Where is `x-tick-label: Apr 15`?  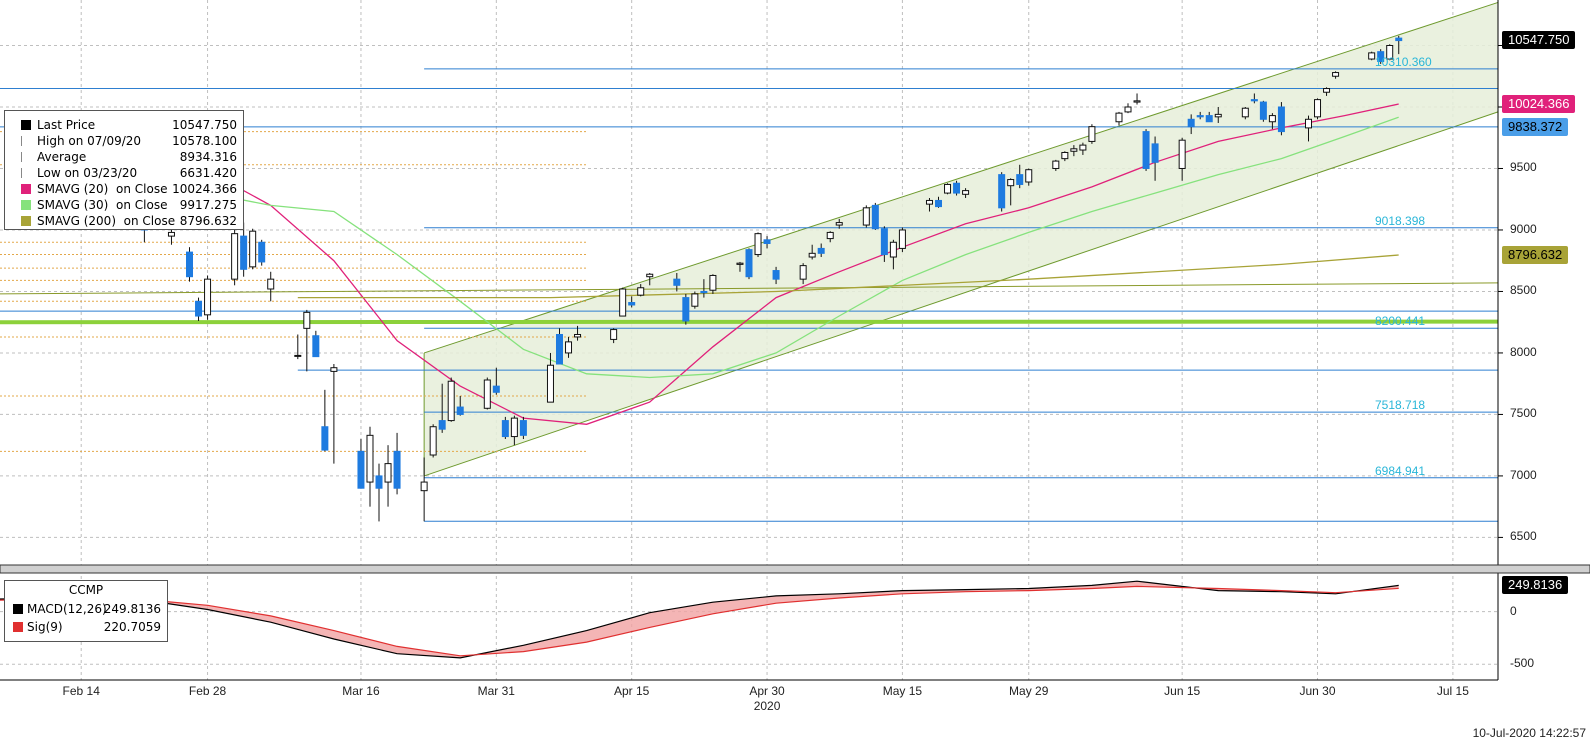
x-tick-label: Apr 15 is located at coordinates (631, 691).